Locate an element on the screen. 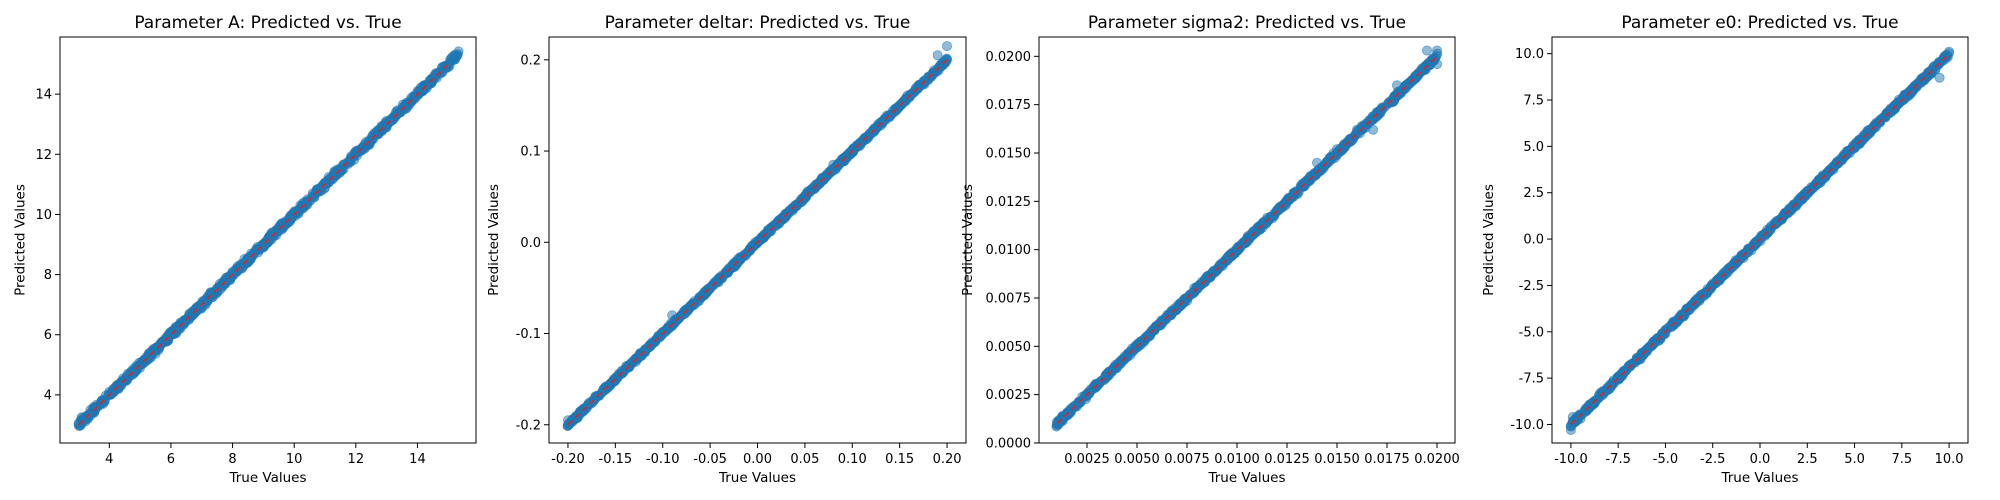  y-tick-label: 0.0200 is located at coordinates (1009, 57).